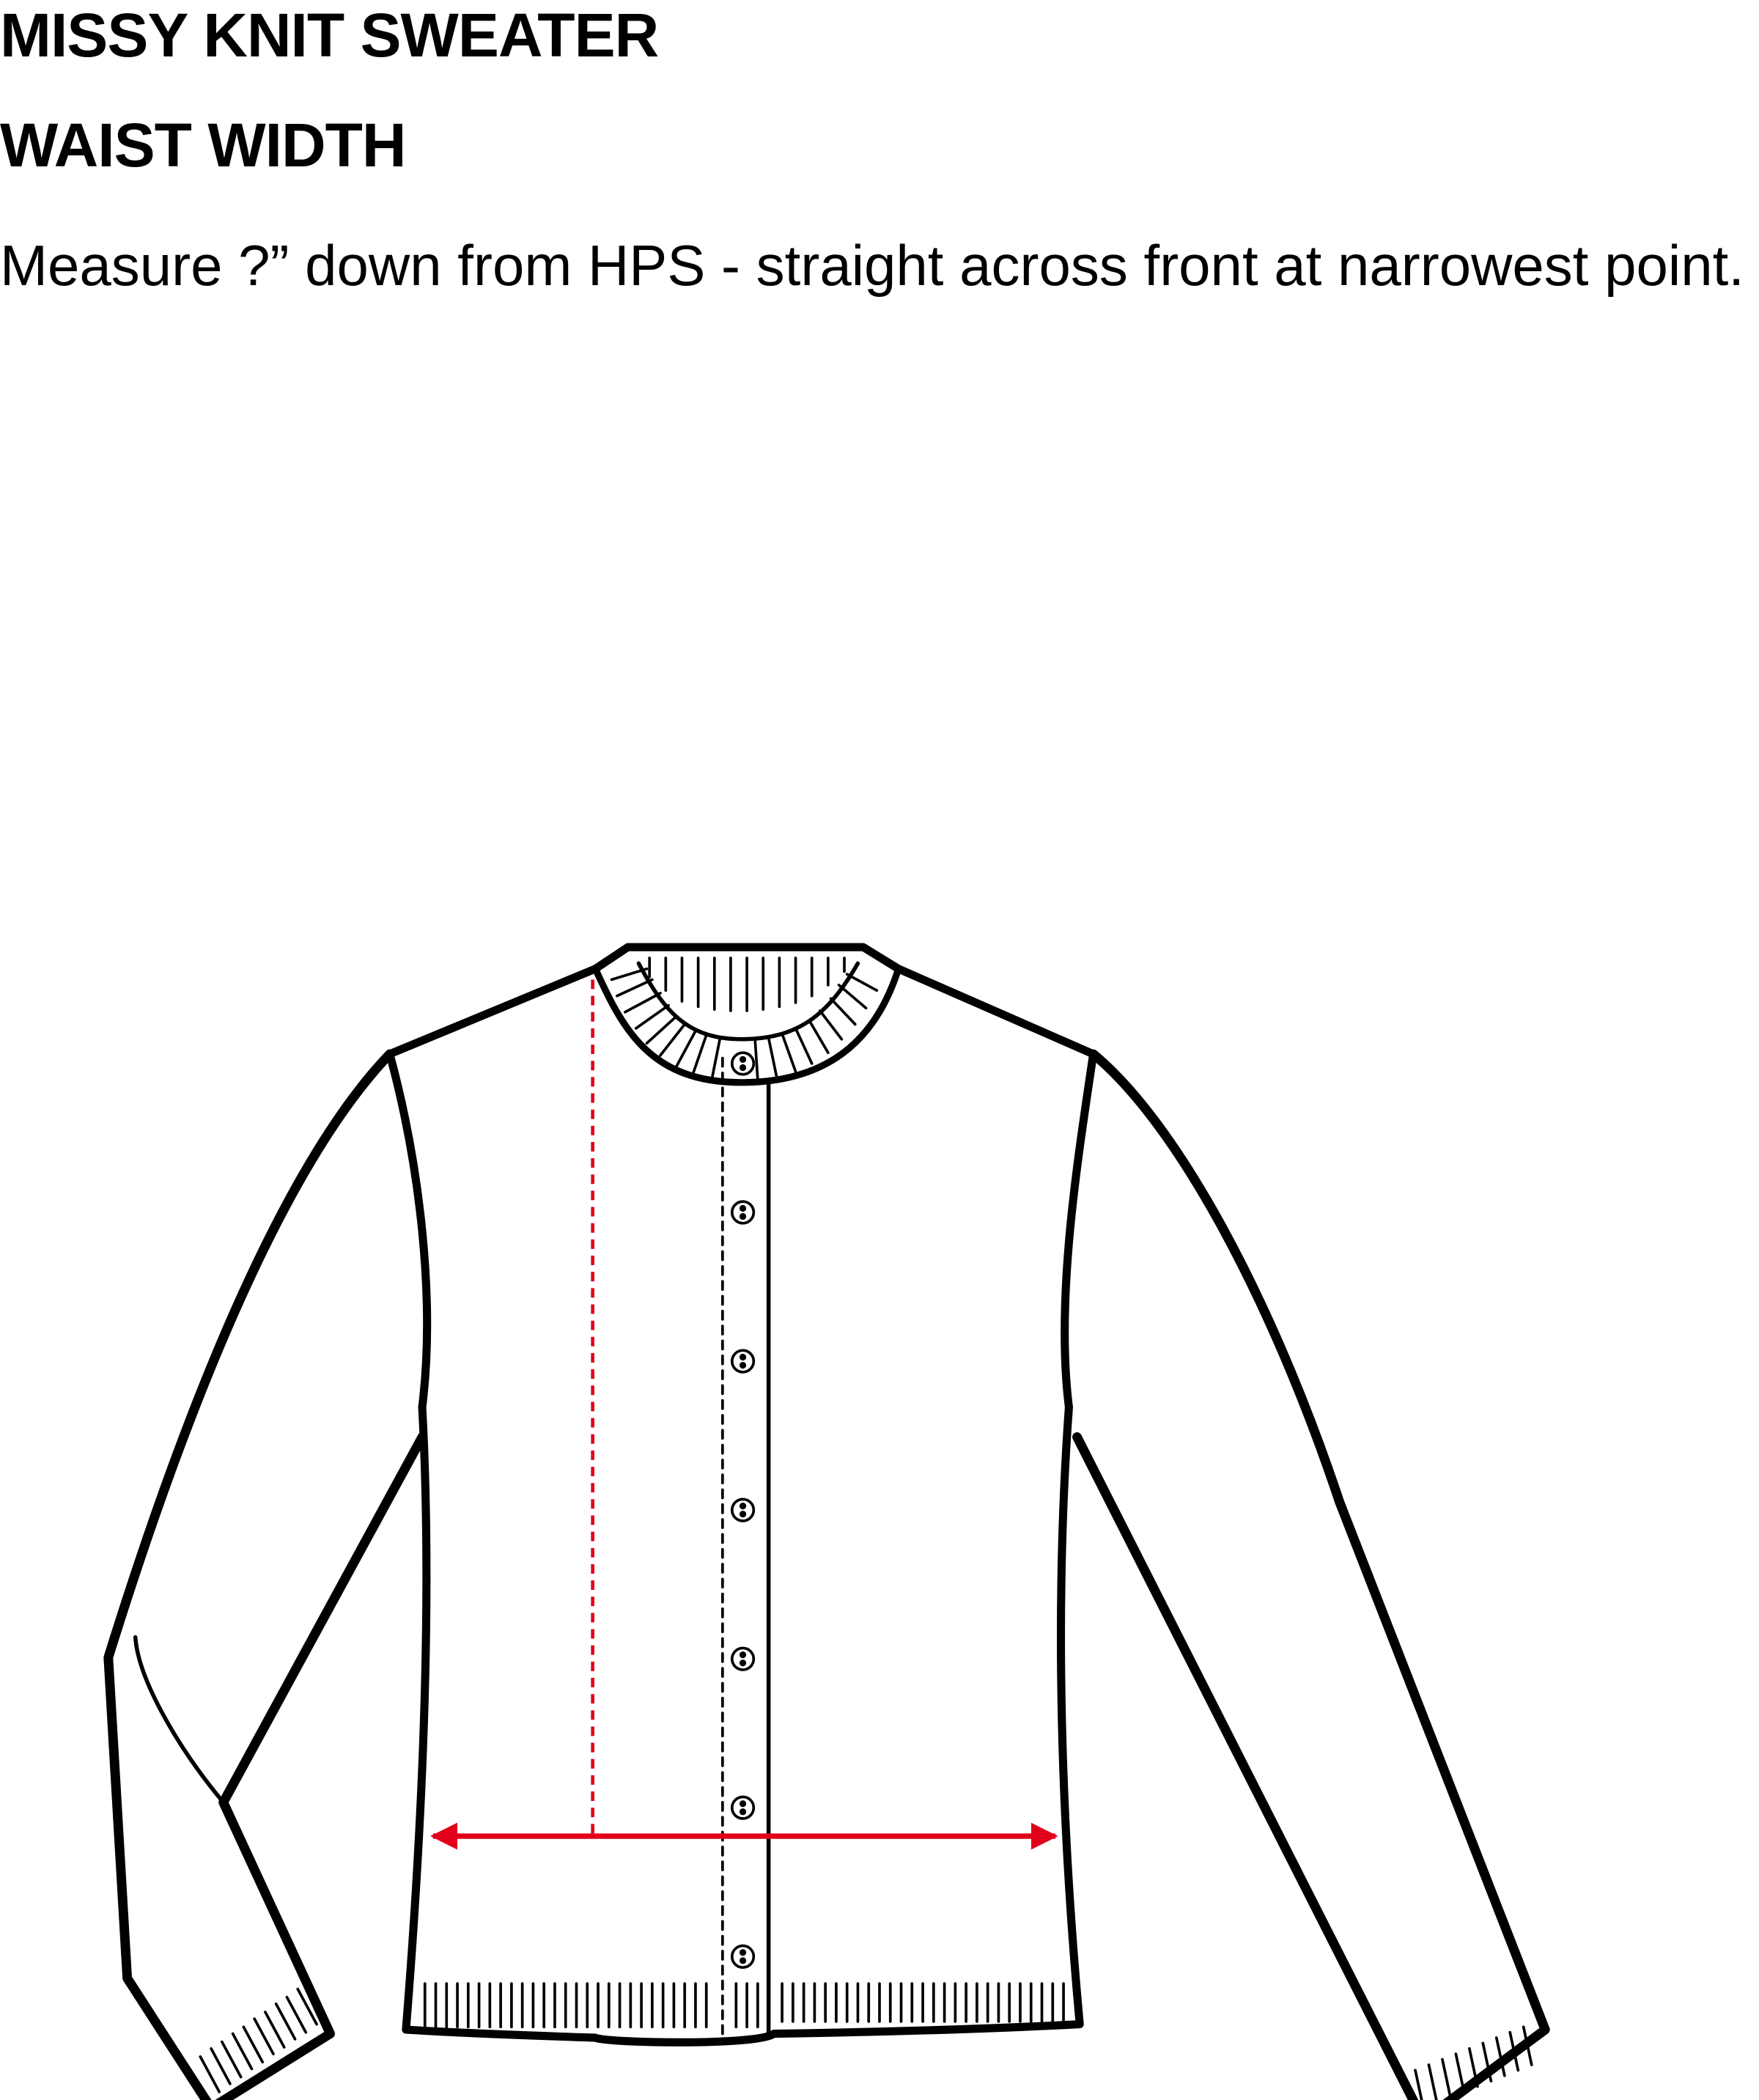 The width and height of the screenshot is (1759, 2100). I want to click on left-cuff-ribbing, so click(258, 2040).